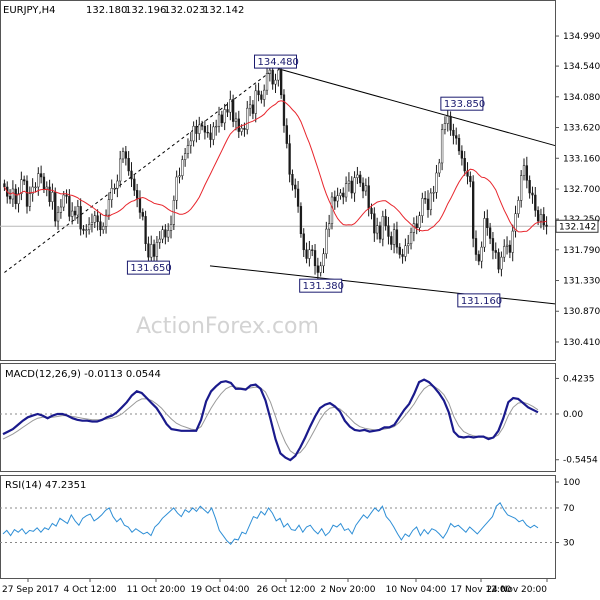 This screenshot has width=600, height=600. I want to click on rsi-tick-label: 100, so click(571, 483).